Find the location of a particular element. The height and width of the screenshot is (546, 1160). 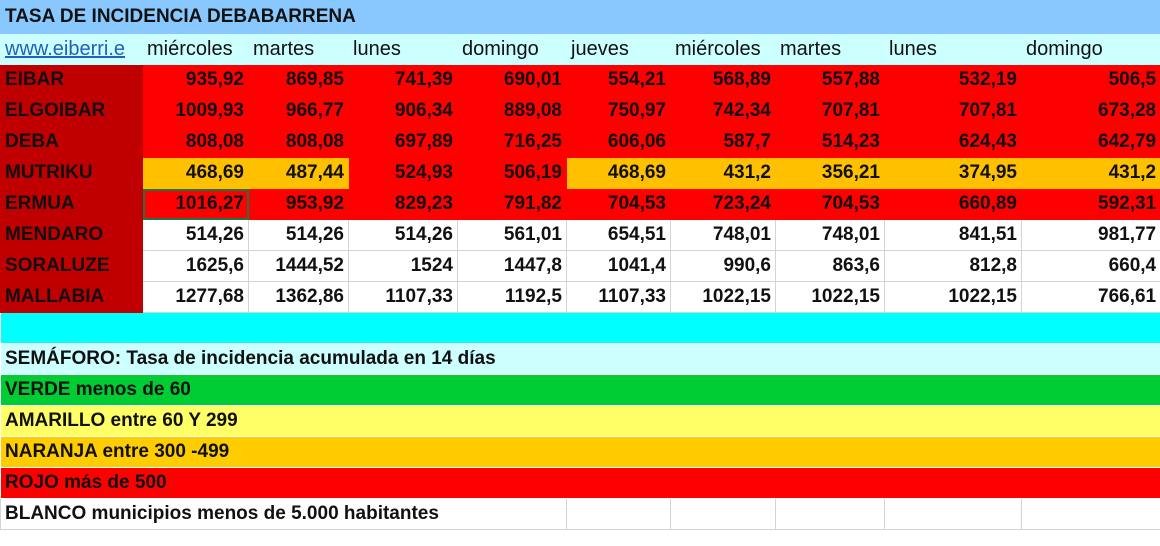

incidence-cell: 506,19 is located at coordinates (512, 173).